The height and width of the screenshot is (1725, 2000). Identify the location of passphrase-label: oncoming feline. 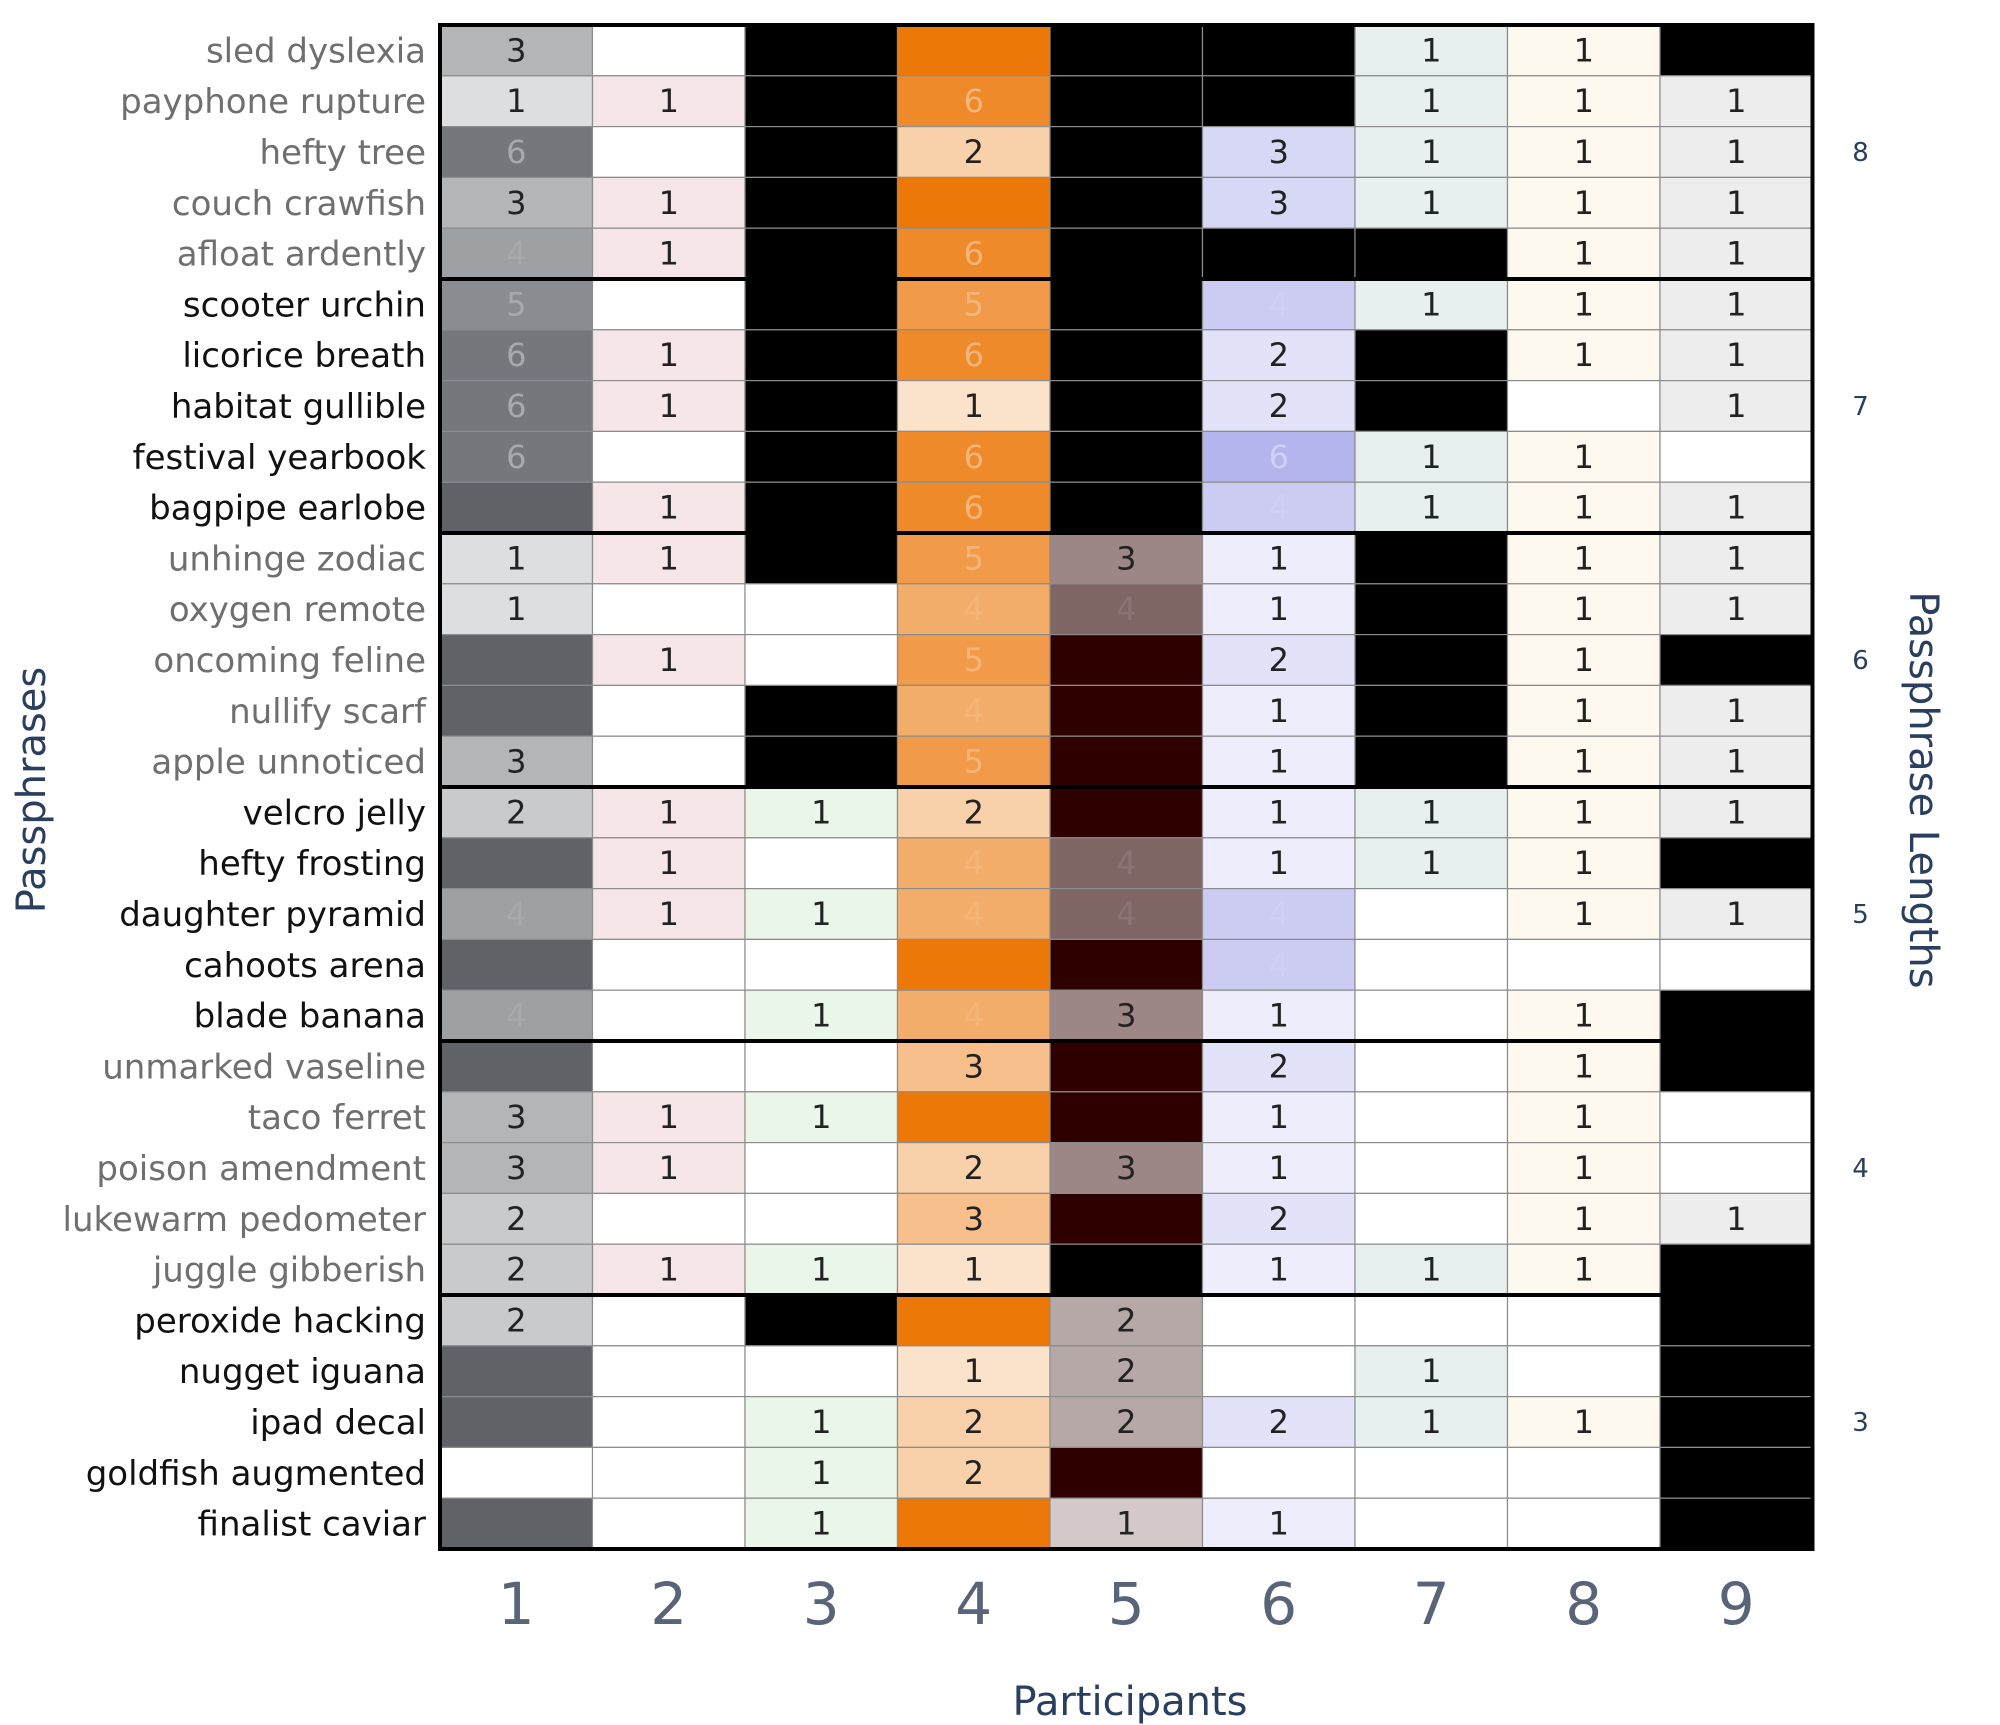
(289, 661).